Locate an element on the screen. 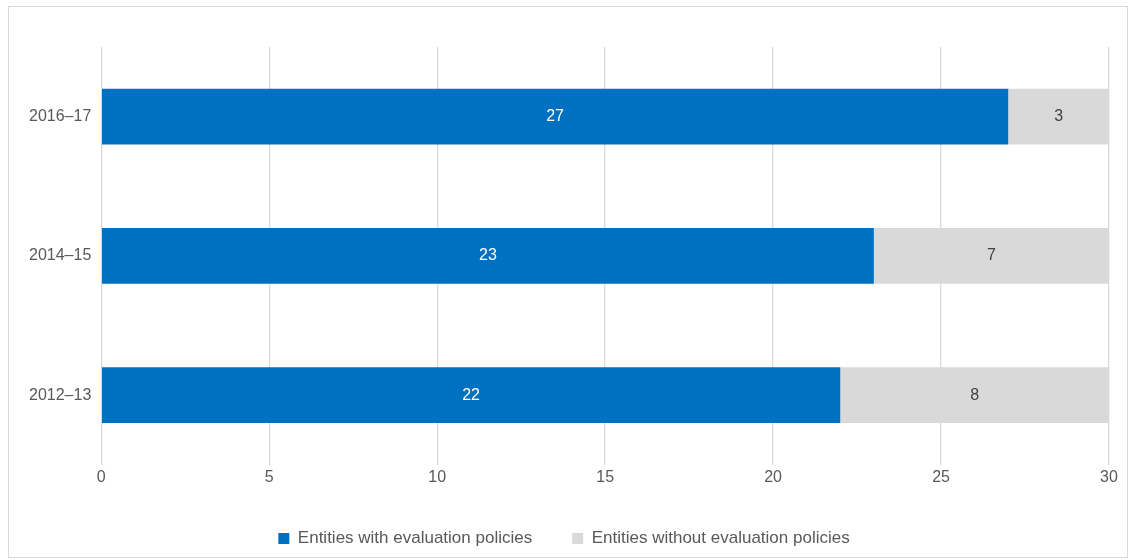  data-label: 7 is located at coordinates (991, 255).